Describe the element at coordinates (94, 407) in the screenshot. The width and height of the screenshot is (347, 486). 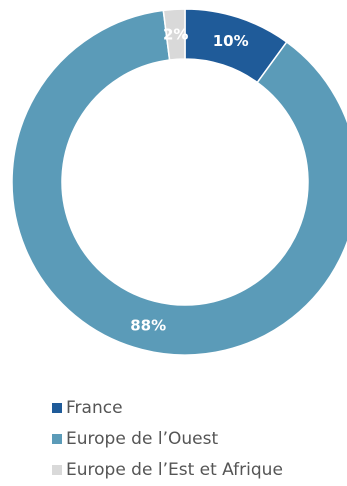
I see `legend-label-france: France` at that location.